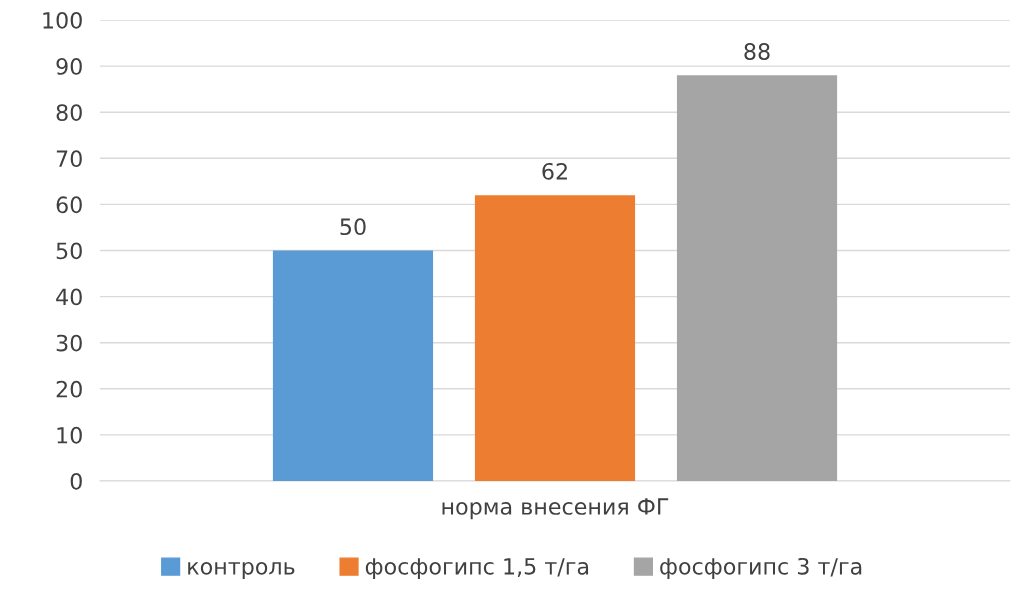  What do you see at coordinates (69, 297) in the screenshot?
I see `y-tick-label: 40` at bounding box center [69, 297].